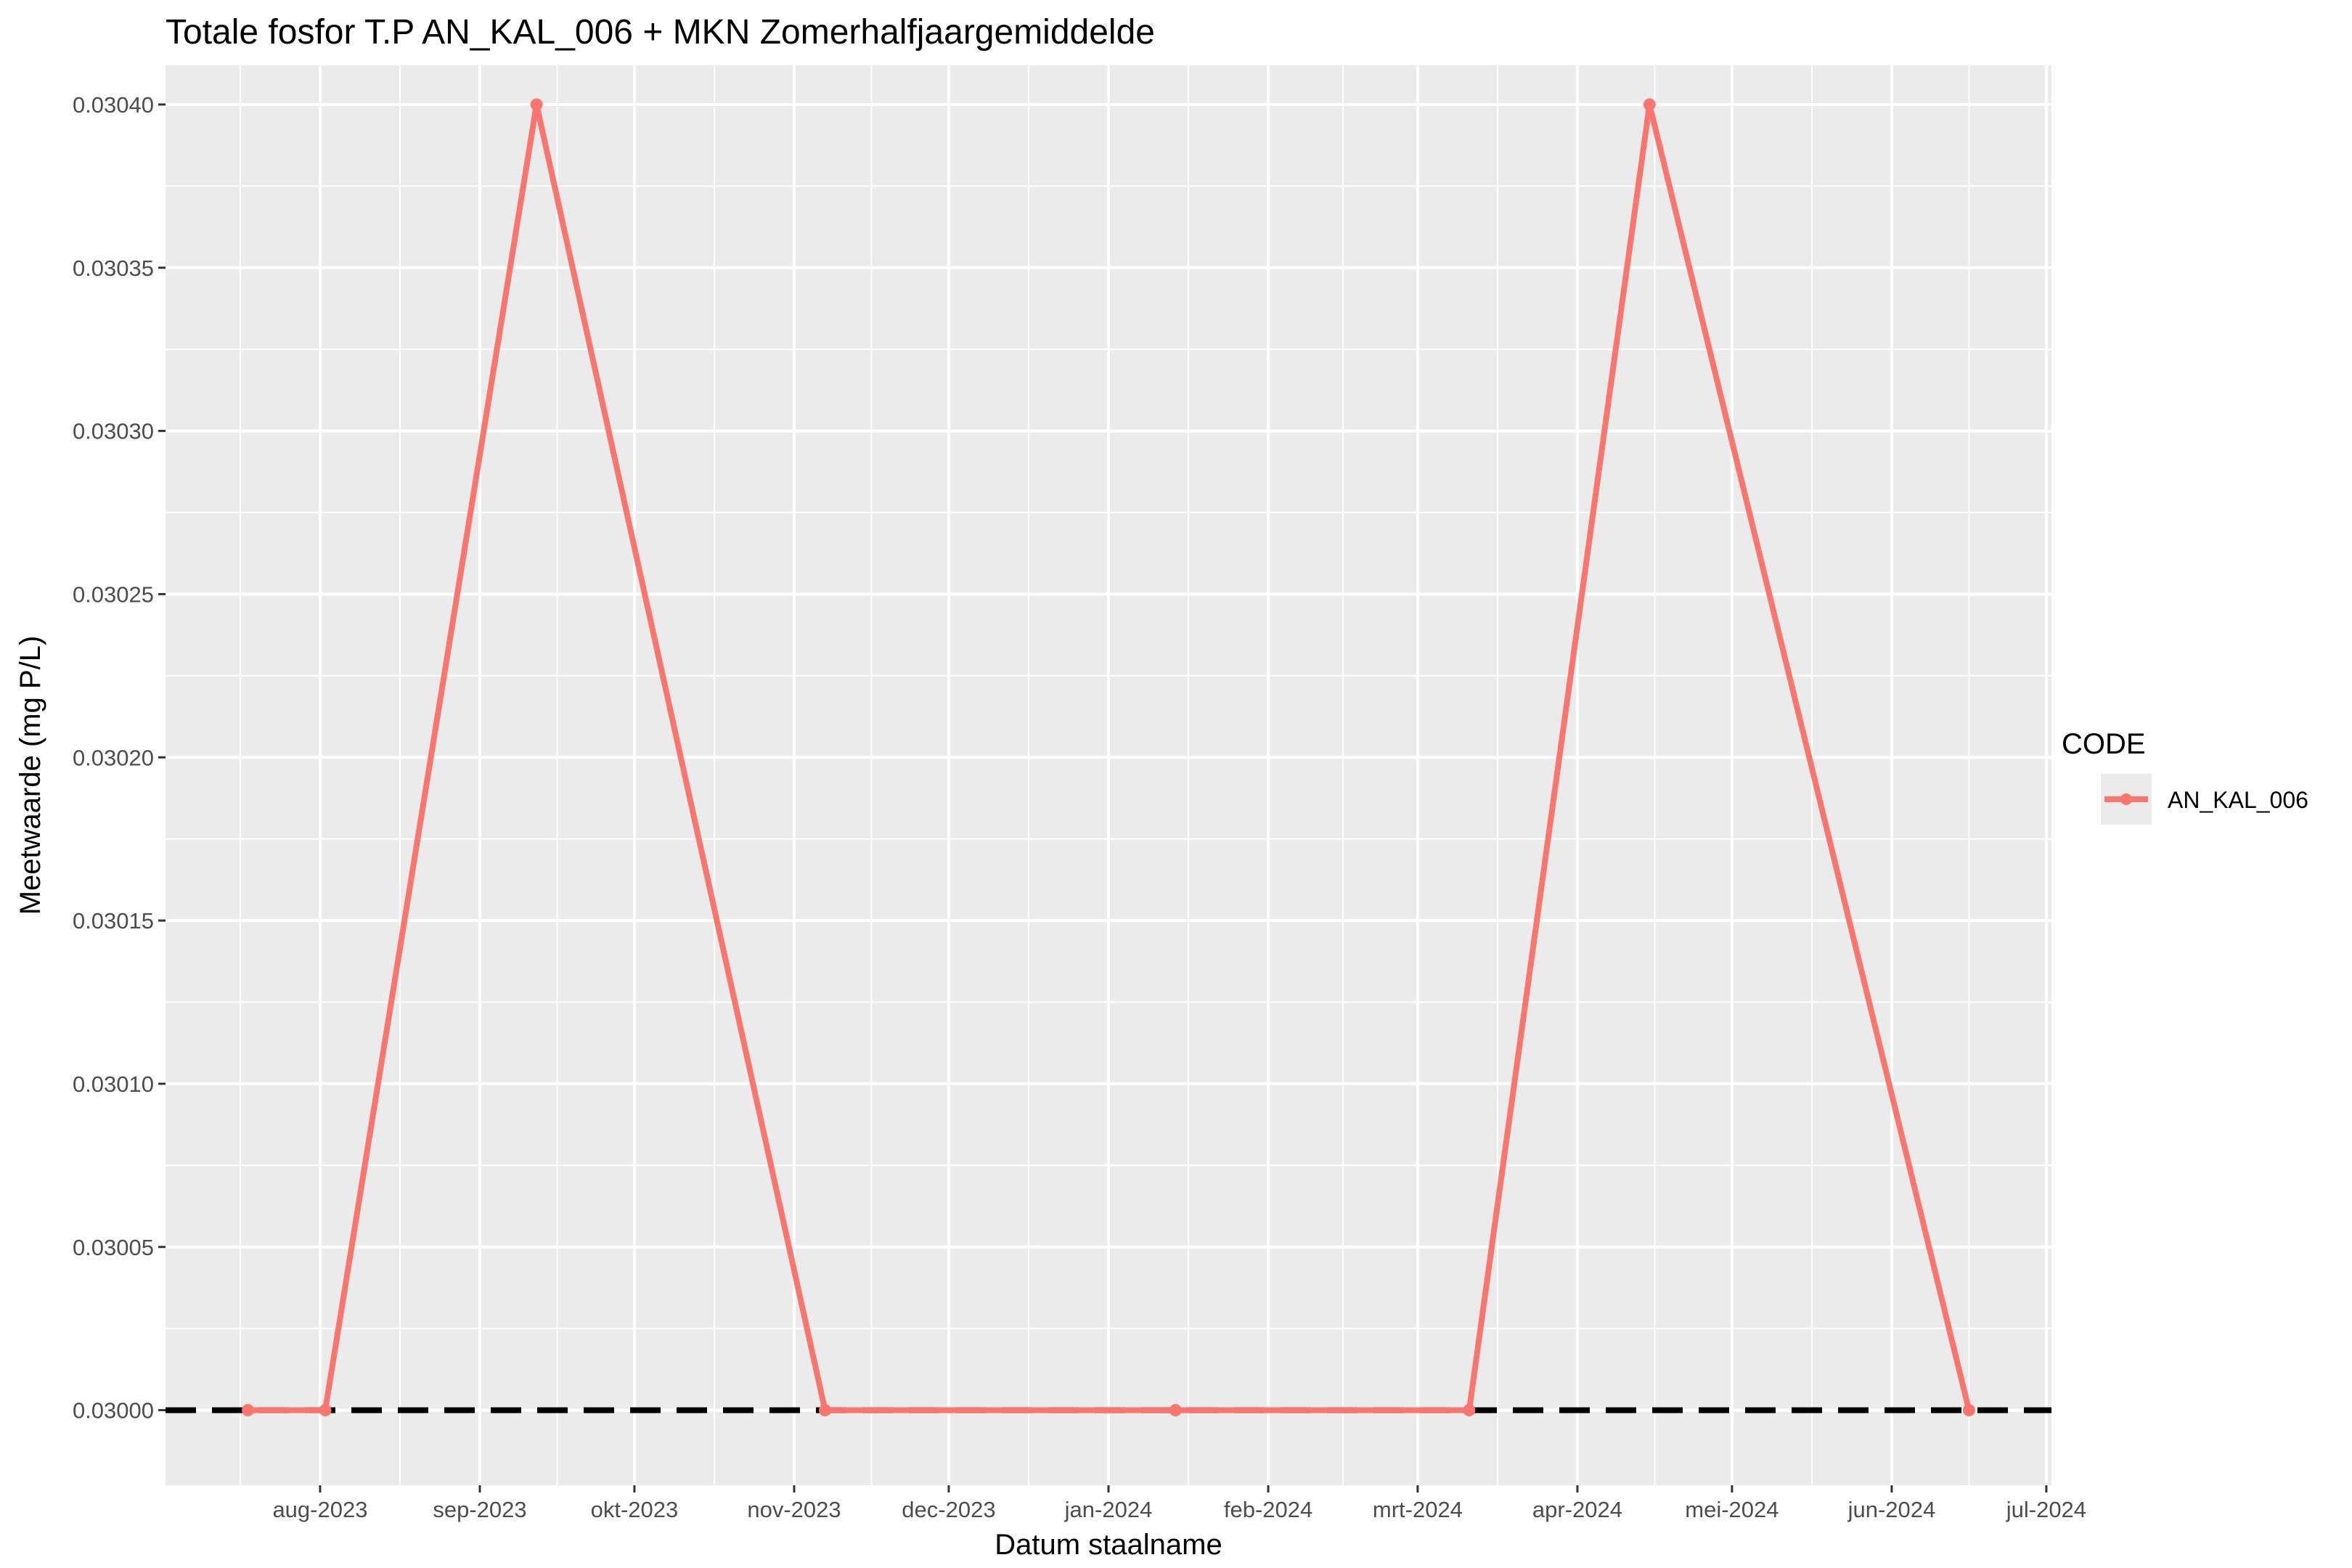  What do you see at coordinates (114, 1248) in the screenshot?
I see `y-tick-label: 0.03005` at bounding box center [114, 1248].